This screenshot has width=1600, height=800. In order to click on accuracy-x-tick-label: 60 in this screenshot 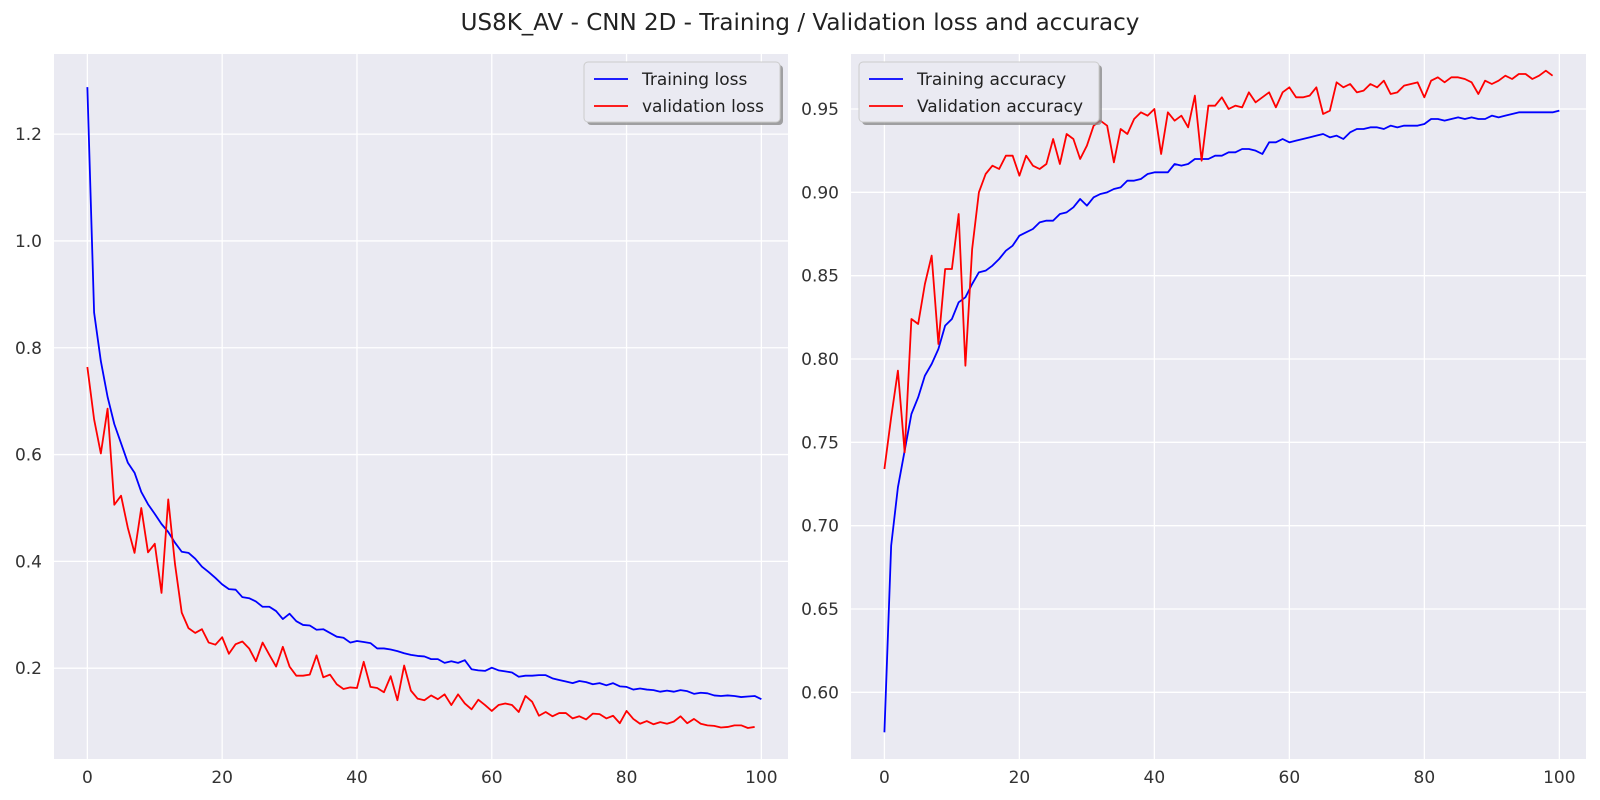, I will do `click(1290, 778)`.